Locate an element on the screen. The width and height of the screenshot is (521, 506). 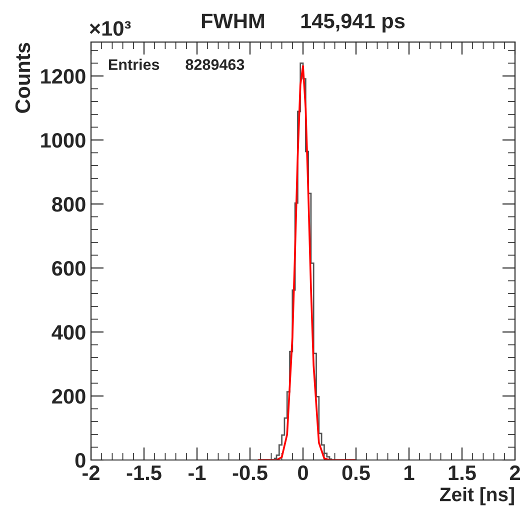
y-tick-label: 400 is located at coordinates (69, 332).